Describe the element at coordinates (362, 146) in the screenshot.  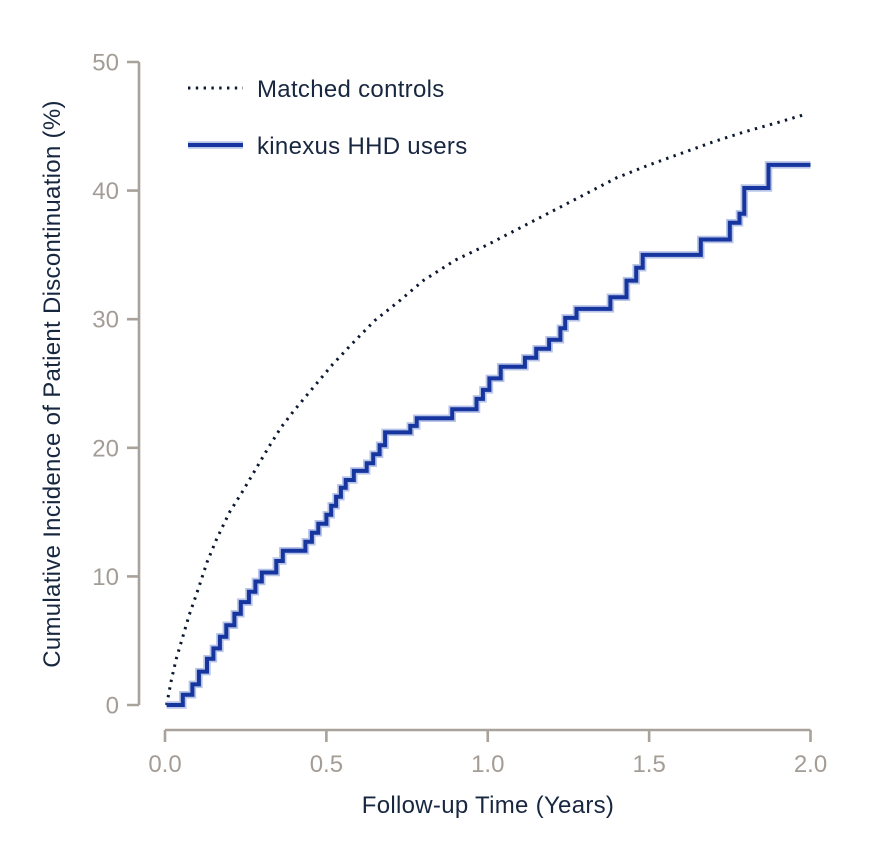
I see `legend-label-hhd-users: kinexus HHD users` at that location.